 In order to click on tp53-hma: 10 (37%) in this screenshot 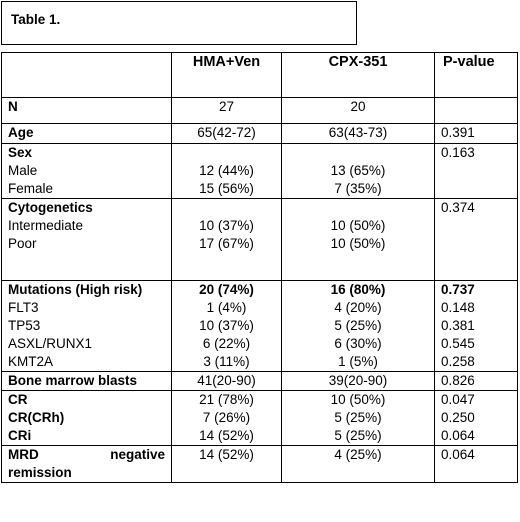, I will do `click(226, 325)`.